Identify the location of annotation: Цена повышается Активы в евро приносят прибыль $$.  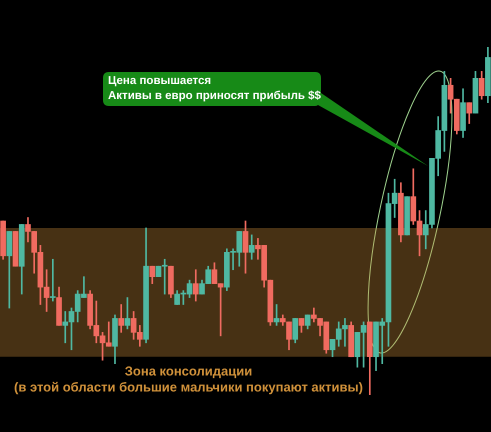
(214, 89).